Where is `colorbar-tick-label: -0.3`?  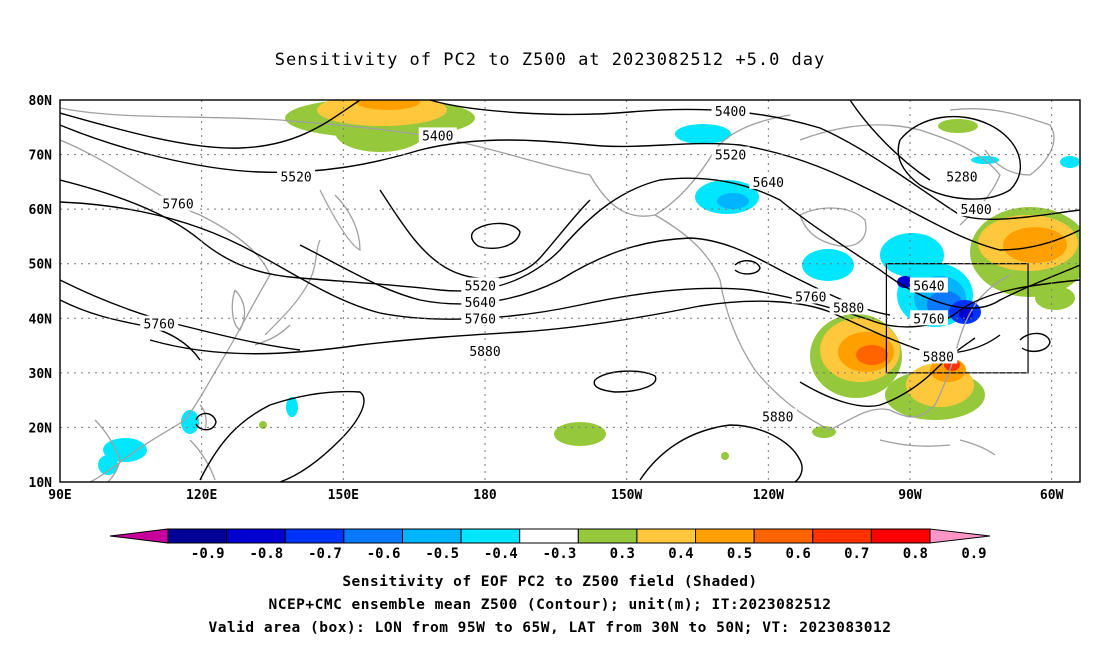
colorbar-tick-label: -0.3 is located at coordinates (560, 554).